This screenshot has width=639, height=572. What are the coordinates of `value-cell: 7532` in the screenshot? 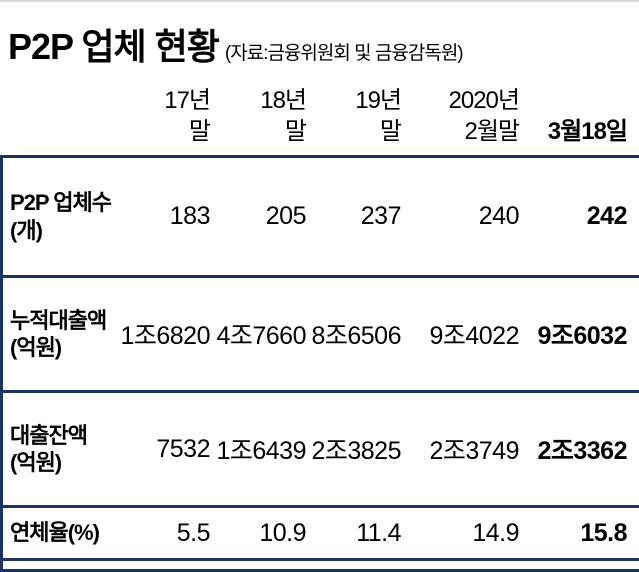 It's located at (183, 448).